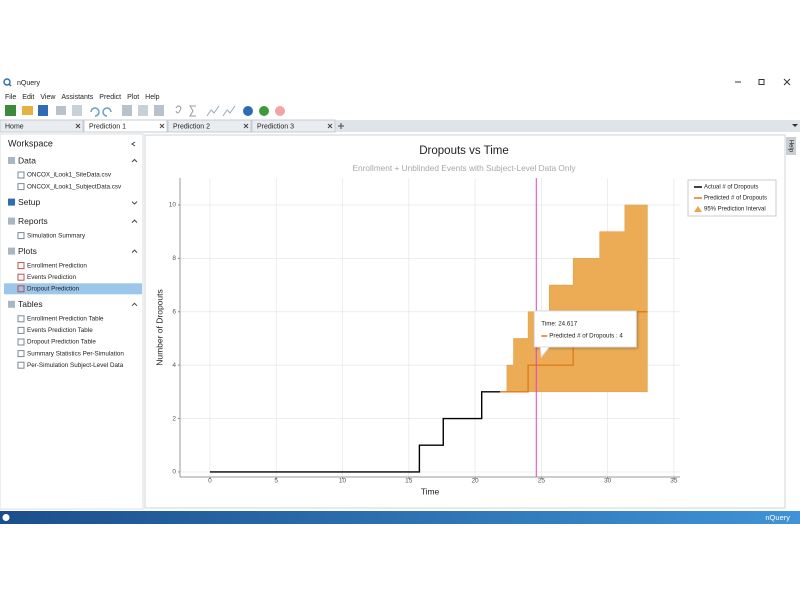 The width and height of the screenshot is (800, 605). Describe the element at coordinates (75, 353) in the screenshot. I see `tree-item: Summary Statistics Per-Simulation` at that location.